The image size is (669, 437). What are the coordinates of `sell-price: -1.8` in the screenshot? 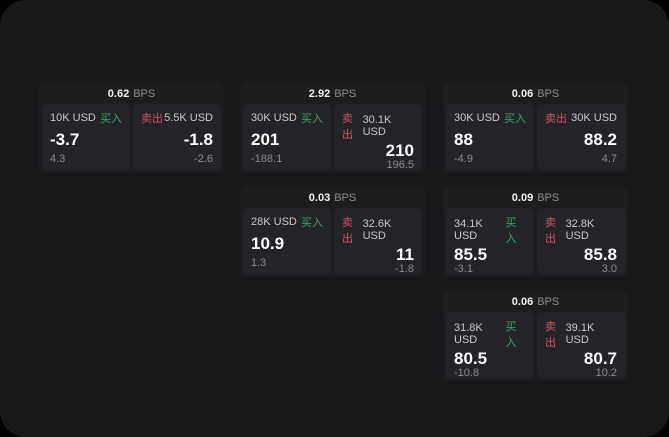 It's located at (198, 139).